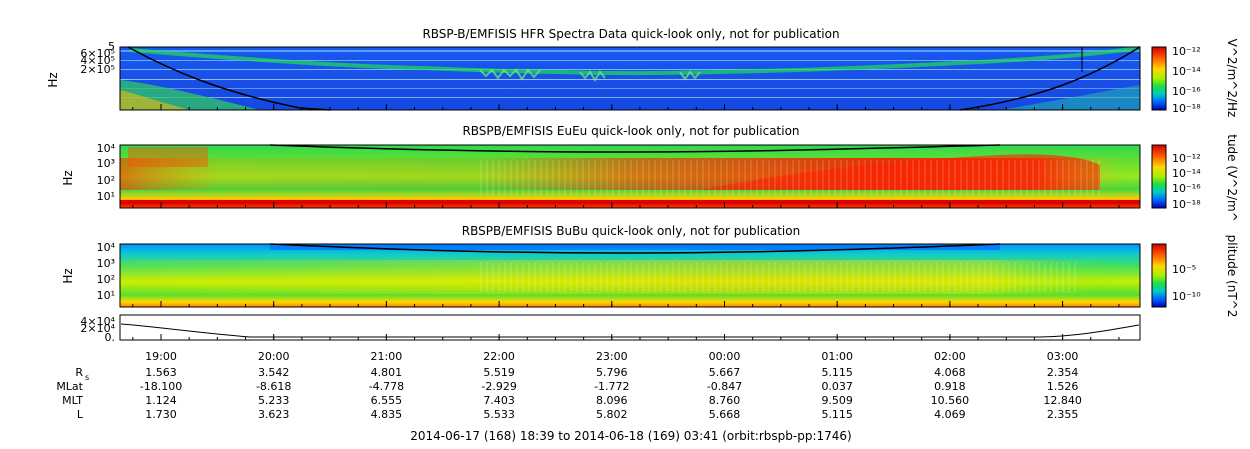  I want to click on ephemeris-value: 4.069, so click(950, 414).